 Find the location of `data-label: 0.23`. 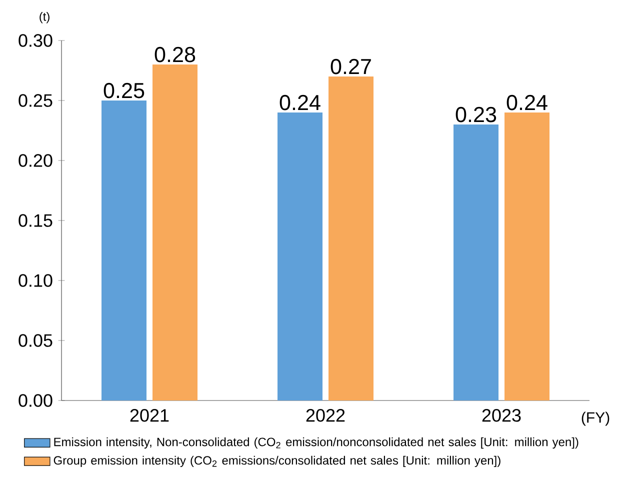

data-label: 0.23 is located at coordinates (476, 114).